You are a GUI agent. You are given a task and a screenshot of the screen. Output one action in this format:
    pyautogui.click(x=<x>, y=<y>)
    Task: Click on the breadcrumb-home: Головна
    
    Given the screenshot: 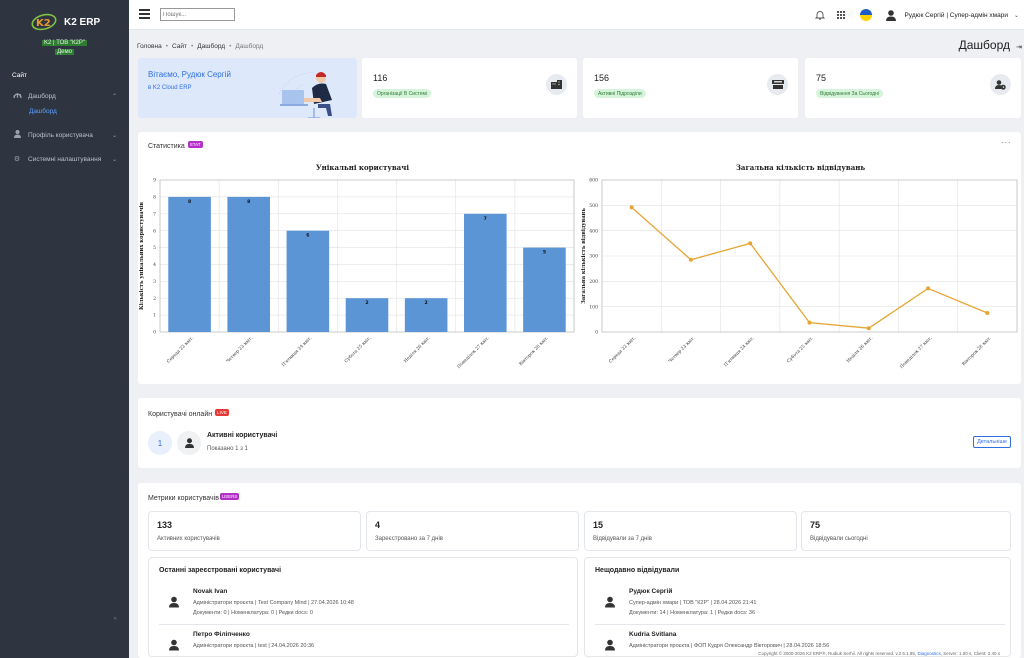 What is the action you would take?
    pyautogui.click(x=149, y=46)
    